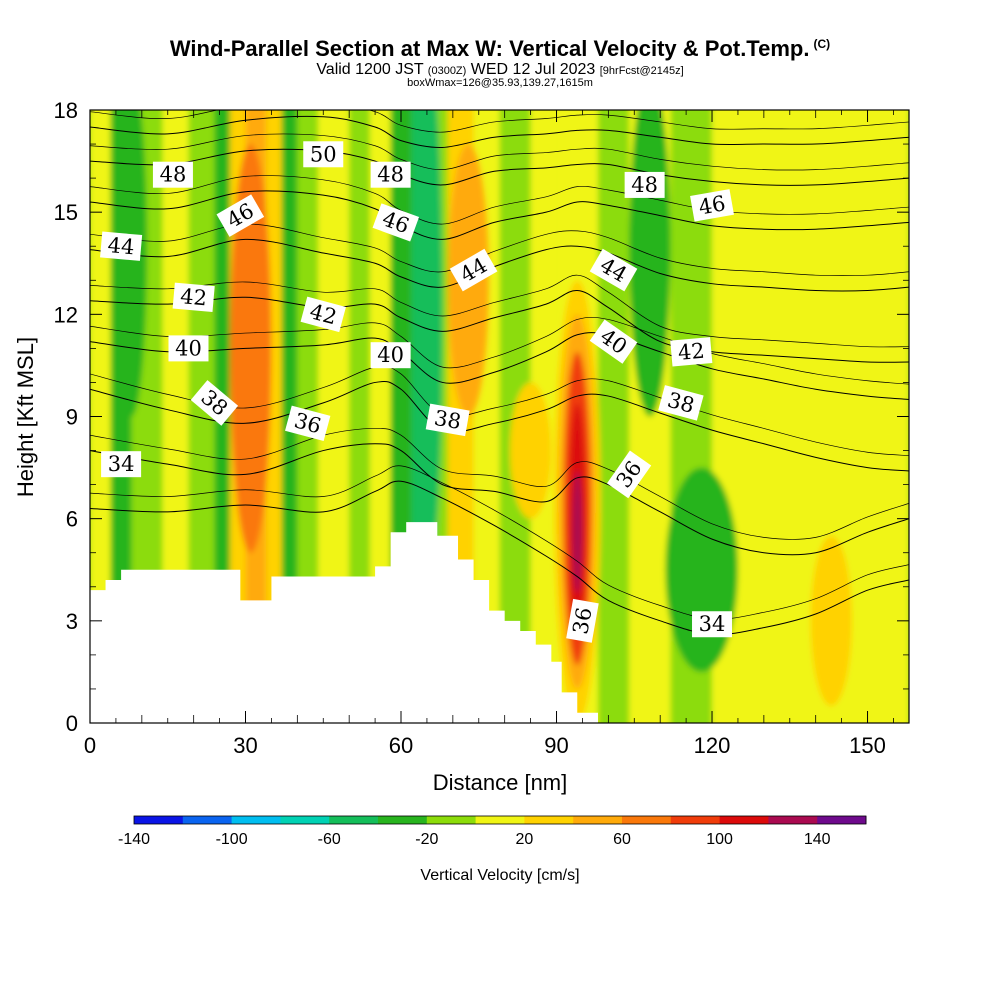 The height and width of the screenshot is (1000, 1000). Describe the element at coordinates (66, 110) in the screenshot. I see `y-tick-label: 18` at that location.